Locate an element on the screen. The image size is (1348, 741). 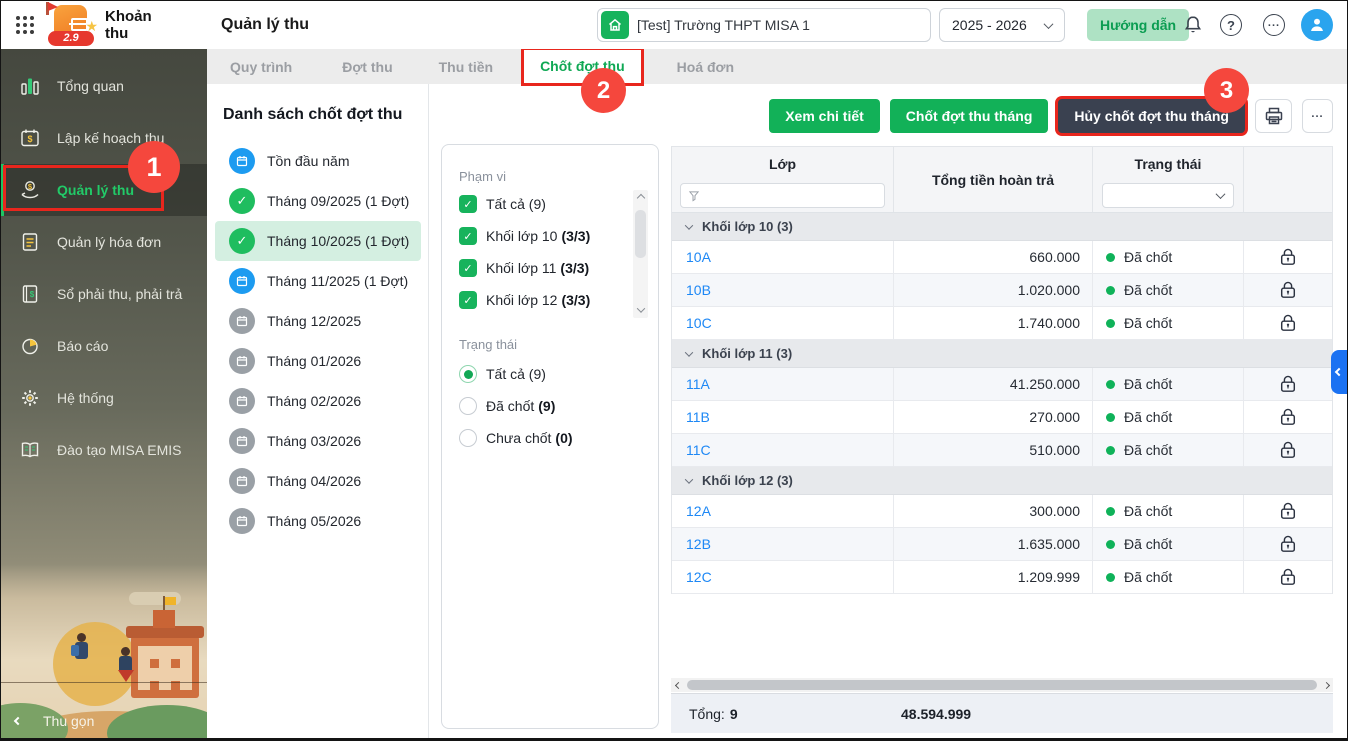
class-link: 11C is located at coordinates (698, 450).